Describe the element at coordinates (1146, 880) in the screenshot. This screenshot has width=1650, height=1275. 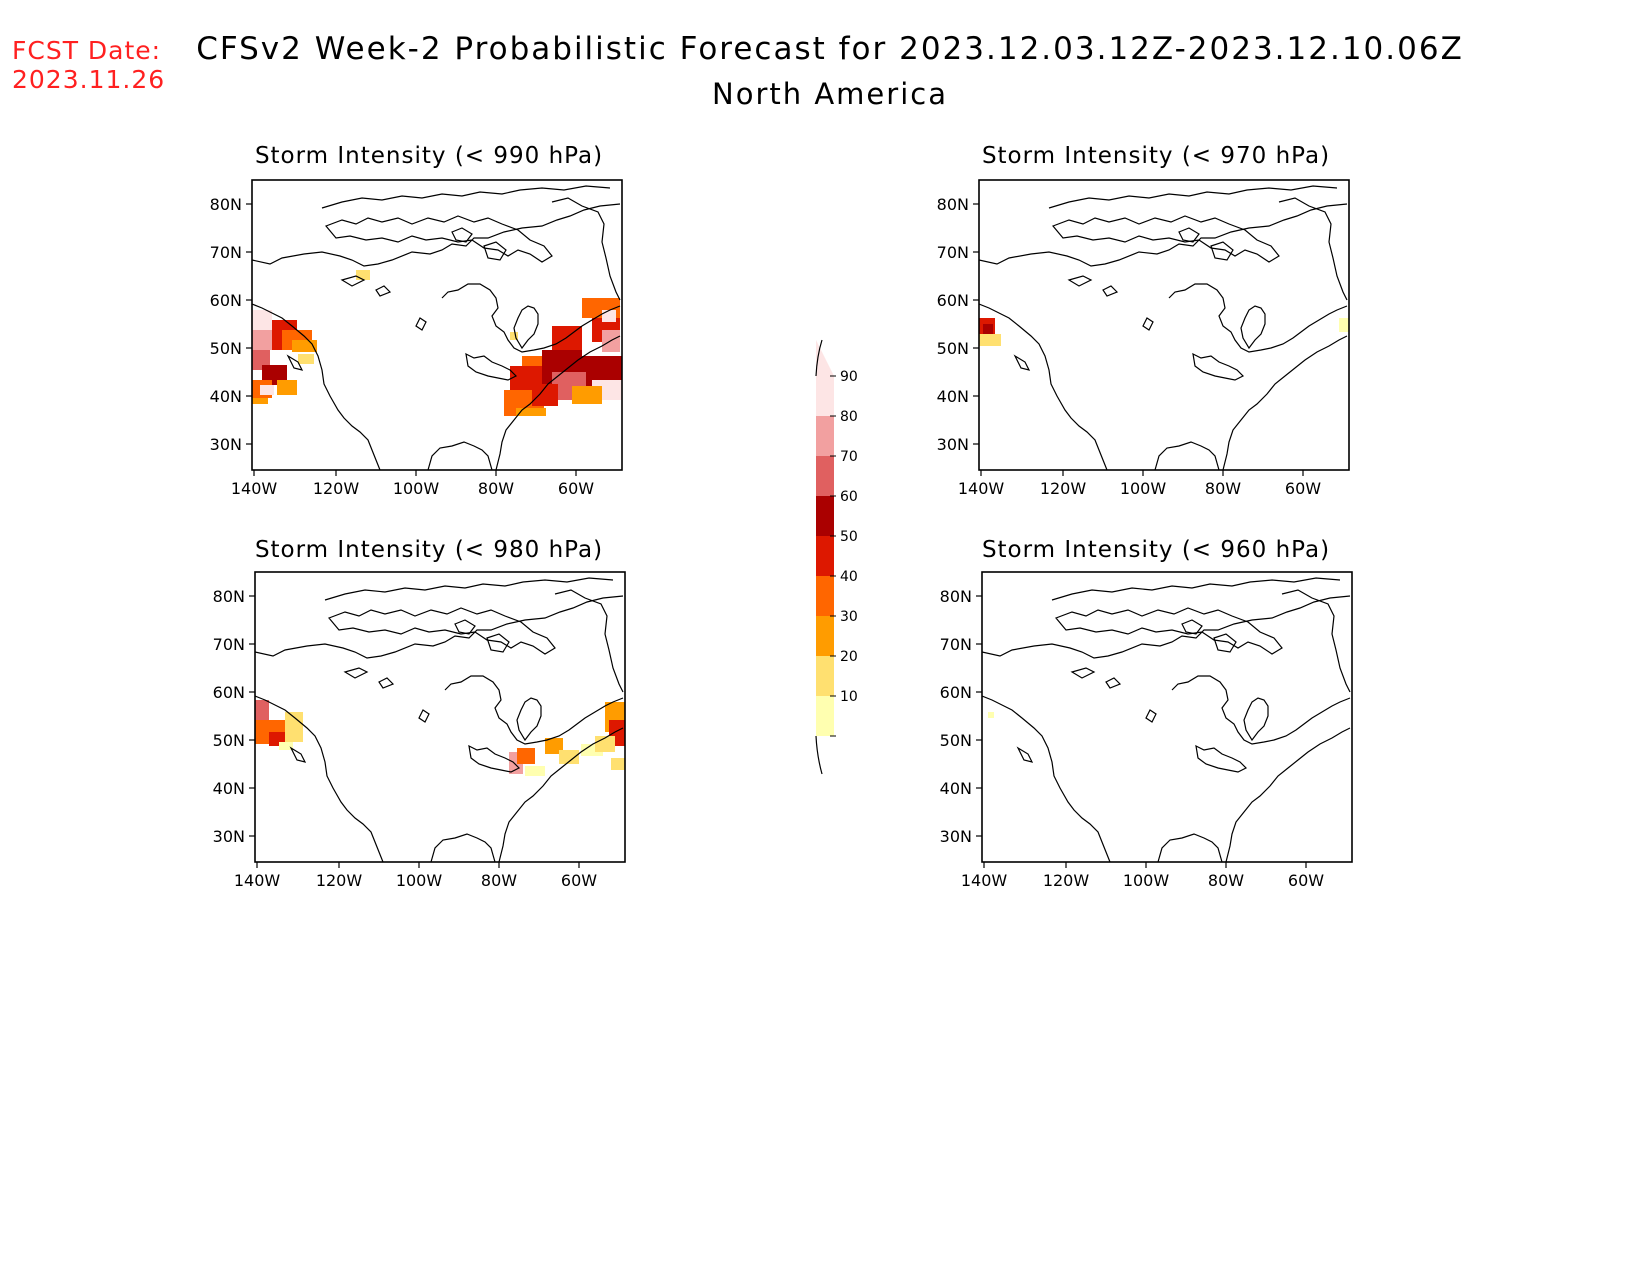
I see `lon-tick-label: 100W` at that location.